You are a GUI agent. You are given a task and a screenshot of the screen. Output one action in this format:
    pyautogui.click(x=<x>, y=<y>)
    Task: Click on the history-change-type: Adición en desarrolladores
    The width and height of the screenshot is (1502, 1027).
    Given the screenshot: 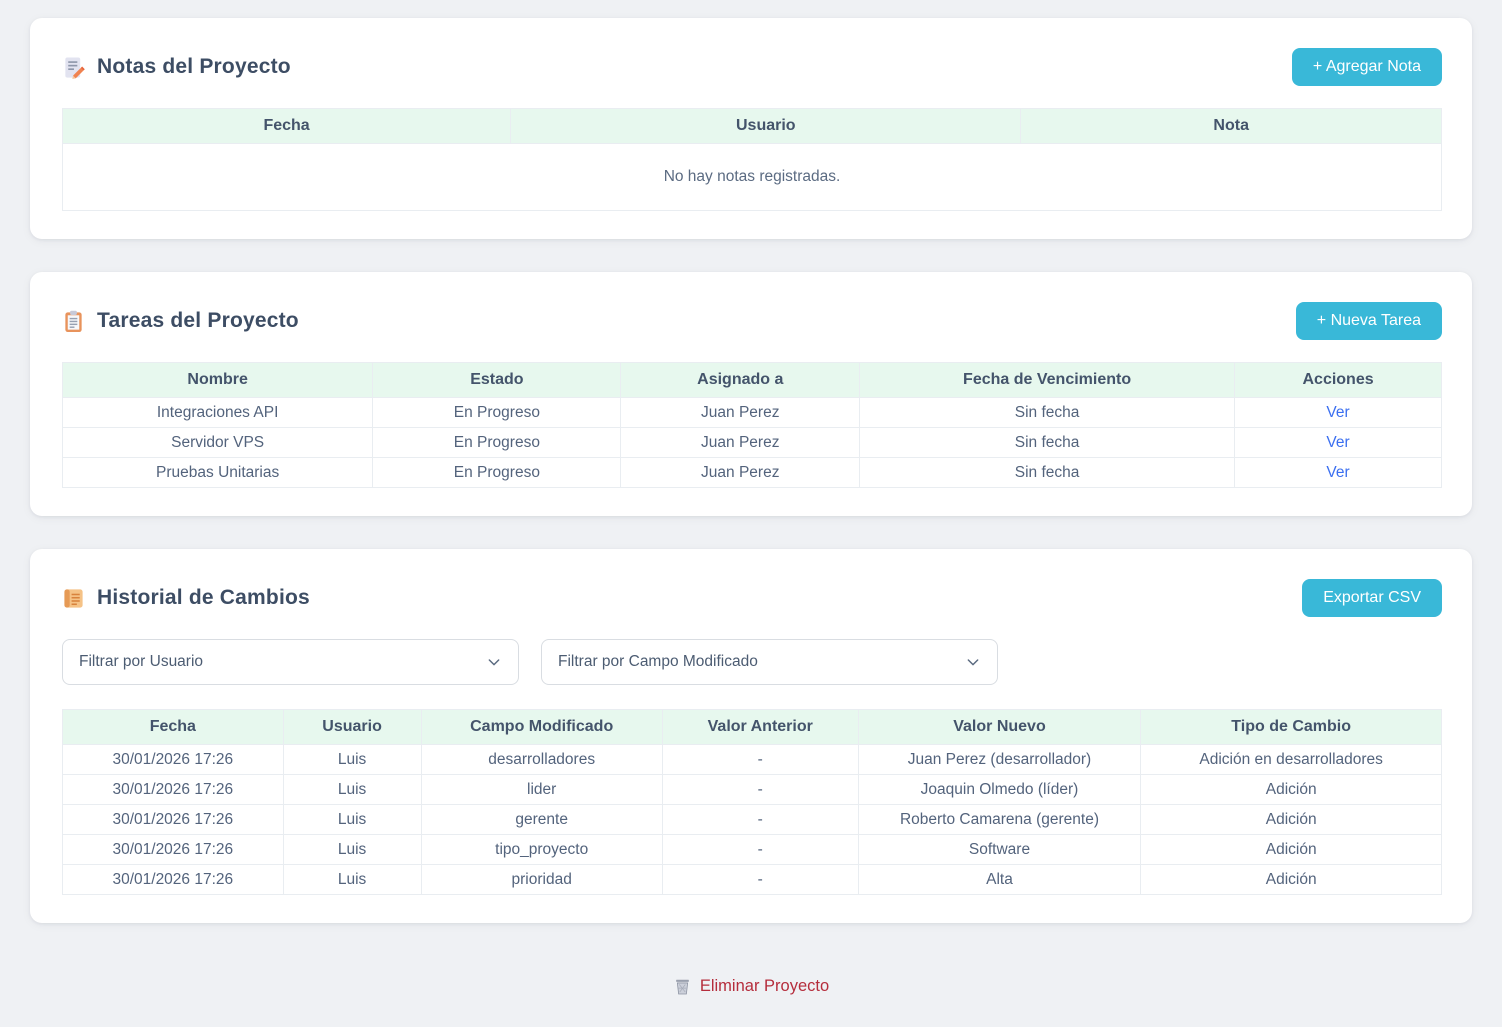 What is the action you would take?
    pyautogui.click(x=1291, y=759)
    